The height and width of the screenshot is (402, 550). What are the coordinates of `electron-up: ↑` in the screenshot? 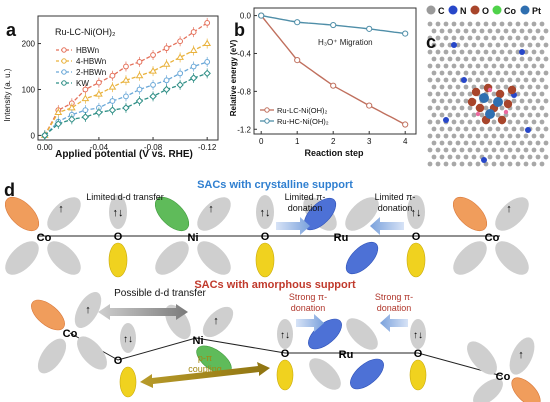 It's located at (88, 310).